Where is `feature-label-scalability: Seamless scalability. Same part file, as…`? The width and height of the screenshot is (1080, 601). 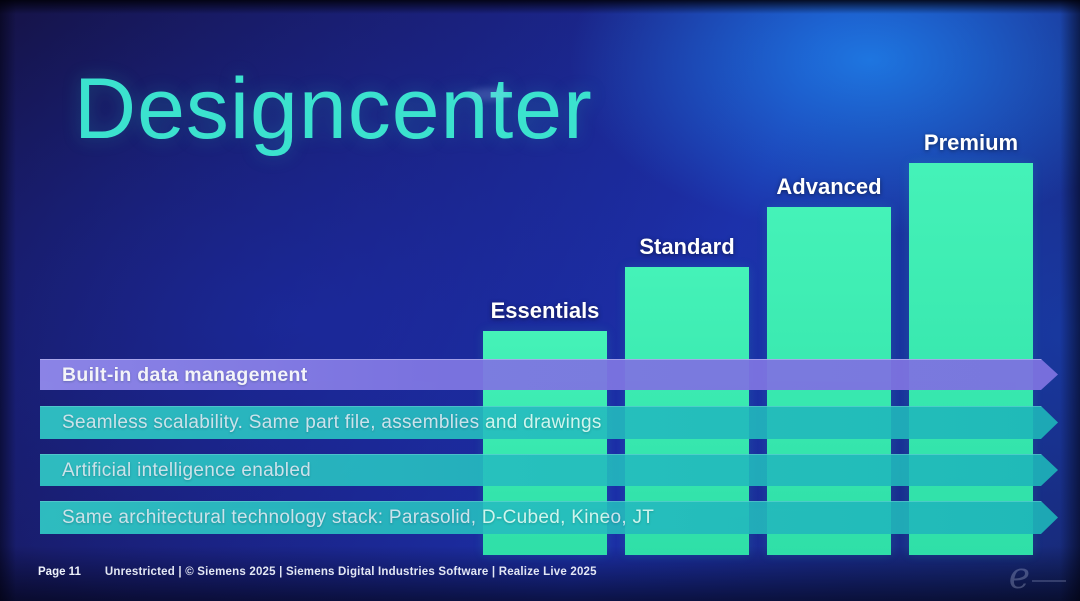
feature-label-scalability: Seamless scalability. Same part file, as… is located at coordinates (332, 422).